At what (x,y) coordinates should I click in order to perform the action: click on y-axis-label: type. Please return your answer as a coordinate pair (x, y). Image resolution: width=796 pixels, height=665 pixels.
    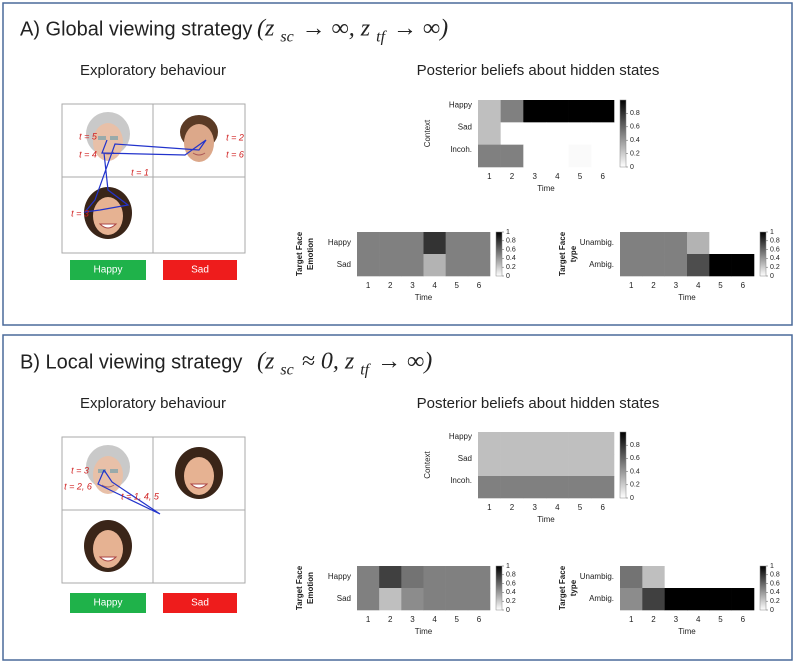
    Looking at the image, I should click on (573, 587).